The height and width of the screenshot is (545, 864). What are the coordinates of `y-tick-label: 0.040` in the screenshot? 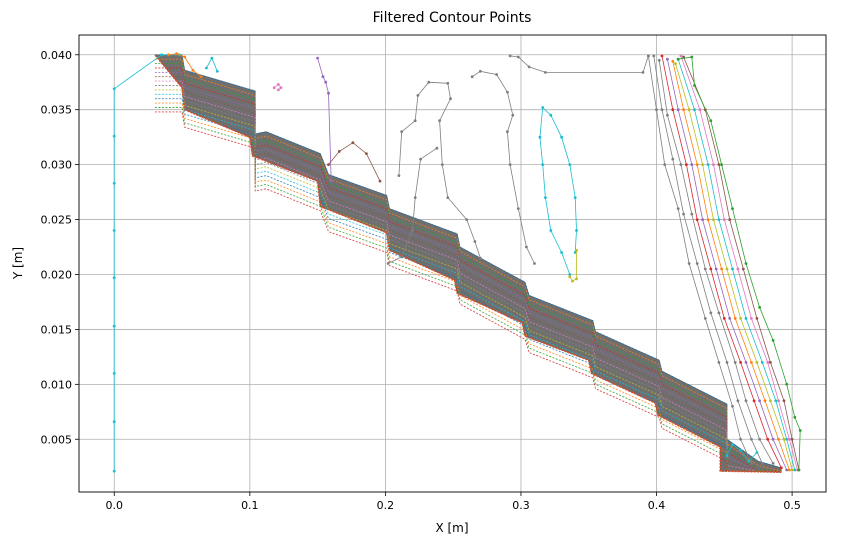 It's located at (57, 55).